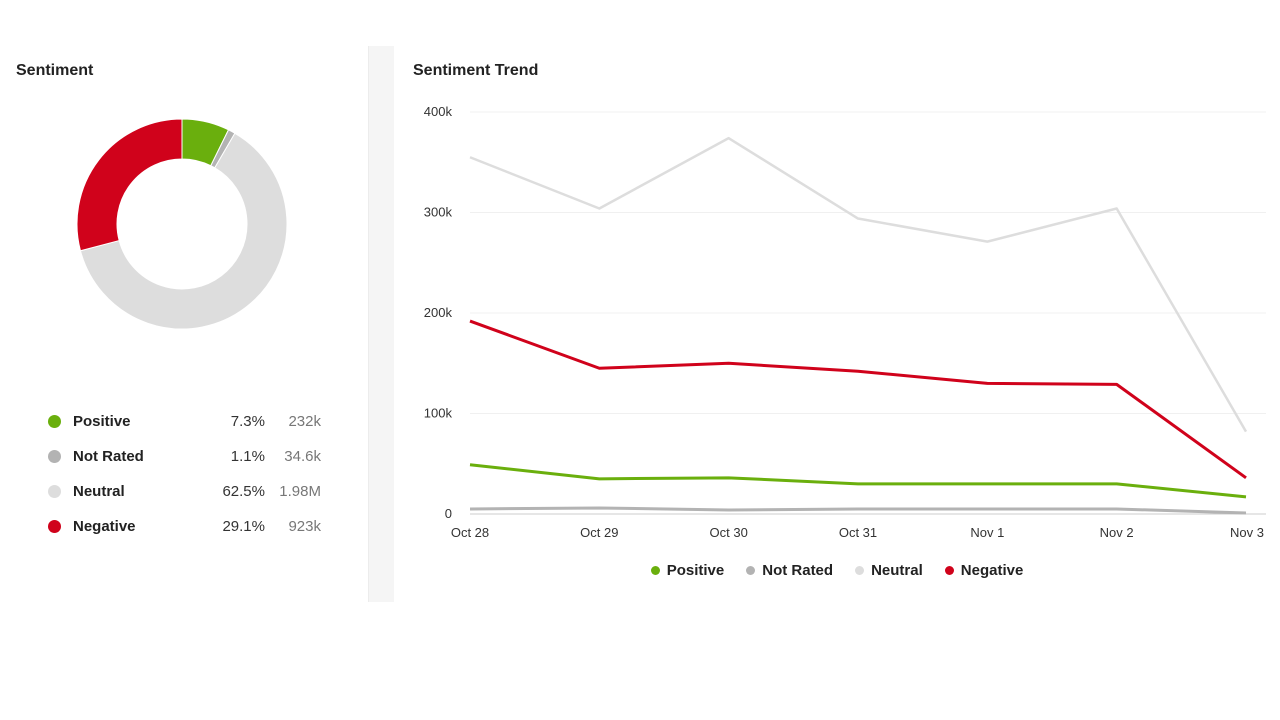 This screenshot has width=1280, height=720. Describe the element at coordinates (304, 421) in the screenshot. I see `legend-count: 232k` at that location.